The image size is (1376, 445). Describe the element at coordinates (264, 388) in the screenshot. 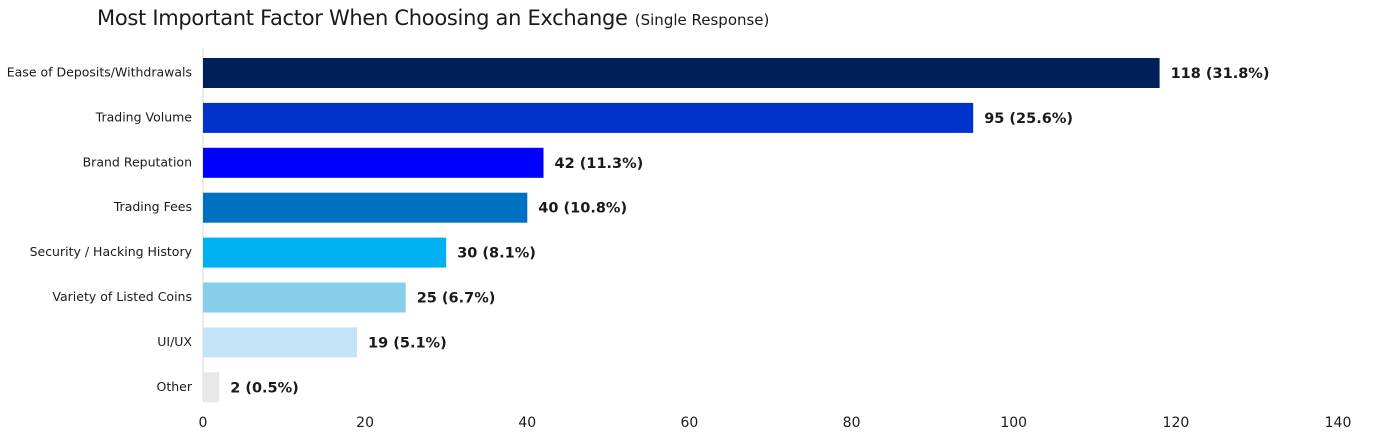

I see `data-label: 2 (0.5%)` at that location.